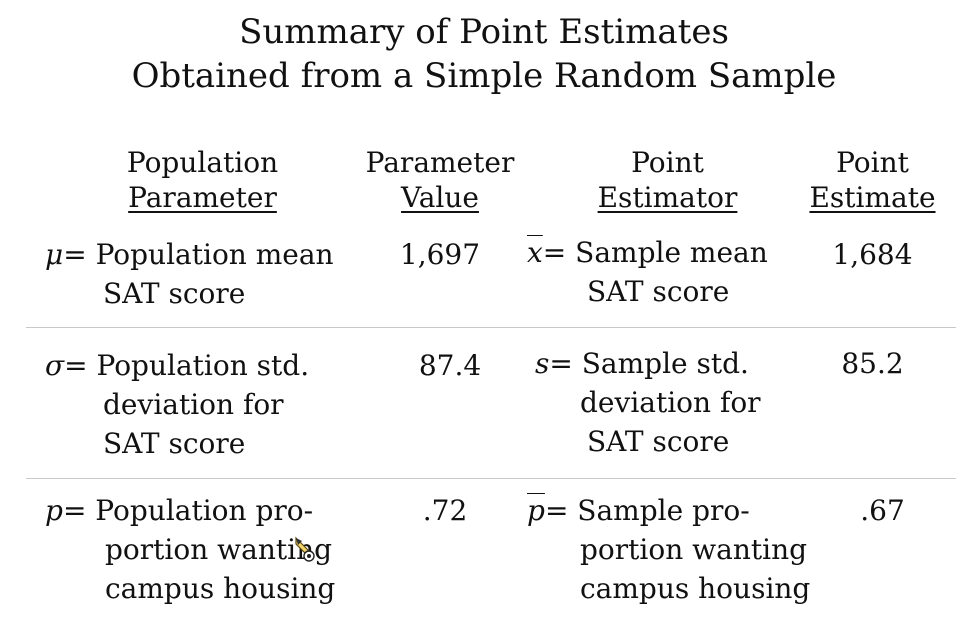  I want to click on estimator-text: deviation for, so click(670, 402).